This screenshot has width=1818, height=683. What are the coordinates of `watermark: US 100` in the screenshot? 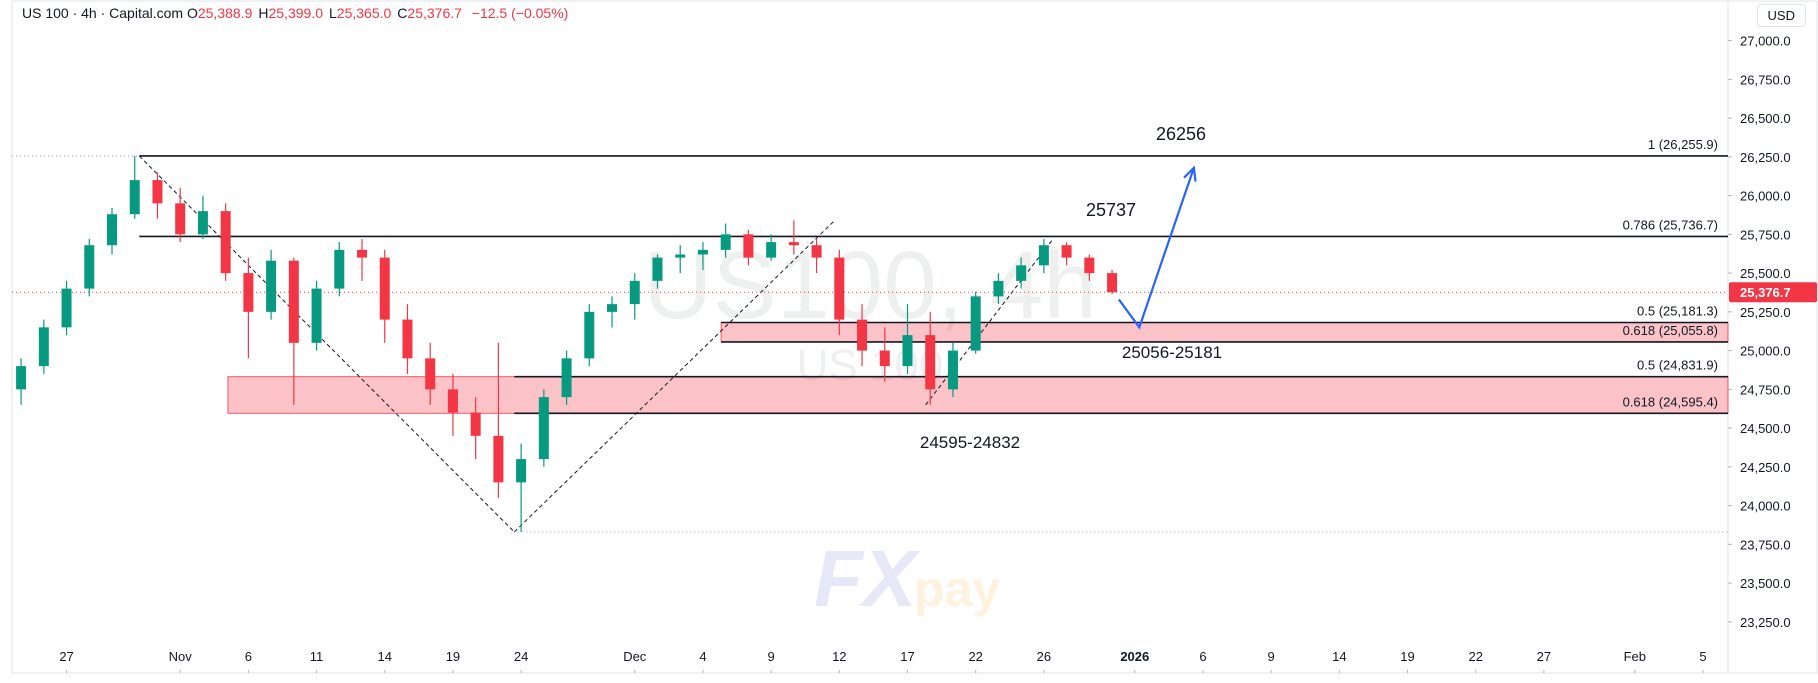 It's located at (870, 365).